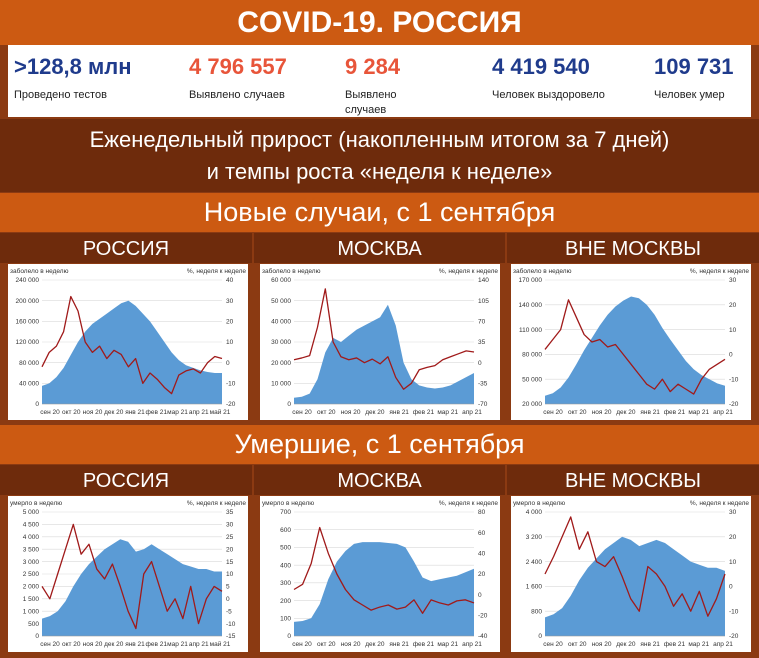 This screenshot has width=759, height=658. What do you see at coordinates (281, 280) in the screenshot?
I see `y-tick-label: 60 000` at bounding box center [281, 280].